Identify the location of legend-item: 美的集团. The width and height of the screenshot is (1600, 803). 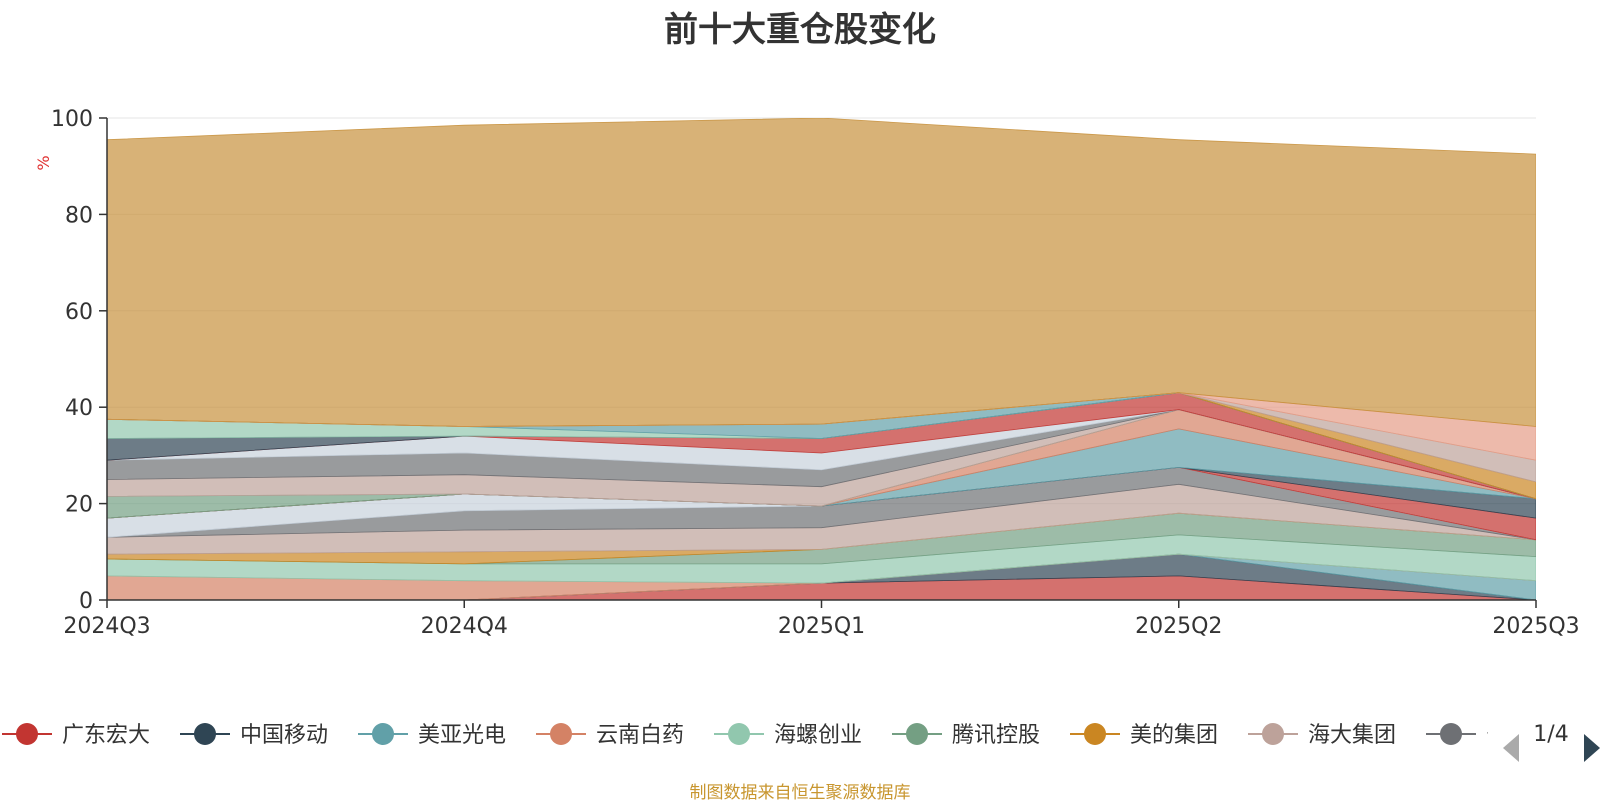
(1144, 735).